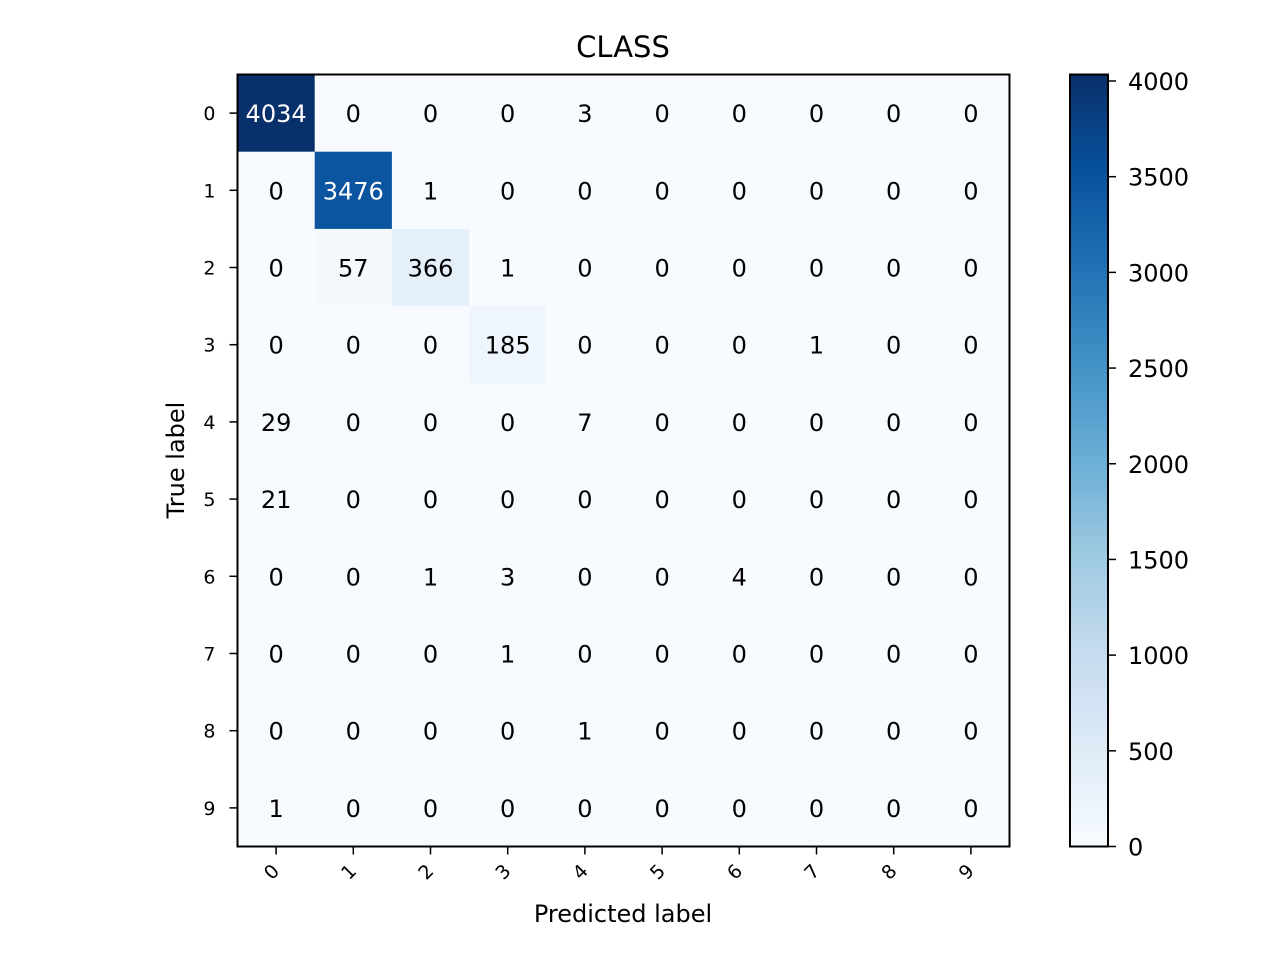 The width and height of the screenshot is (1280, 965). Describe the element at coordinates (353, 269) in the screenshot. I see `cell-value-label: 57` at that location.